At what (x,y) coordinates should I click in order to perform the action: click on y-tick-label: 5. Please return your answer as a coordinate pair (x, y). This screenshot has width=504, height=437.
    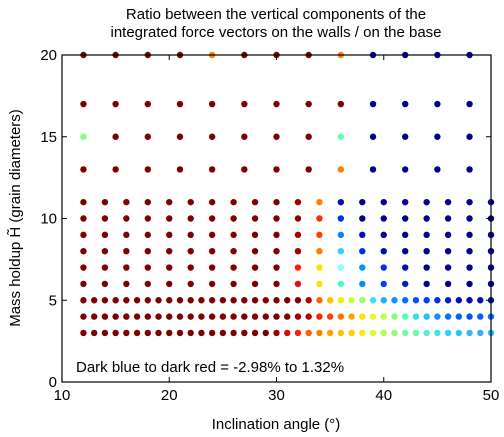
    Looking at the image, I should click on (53, 300).